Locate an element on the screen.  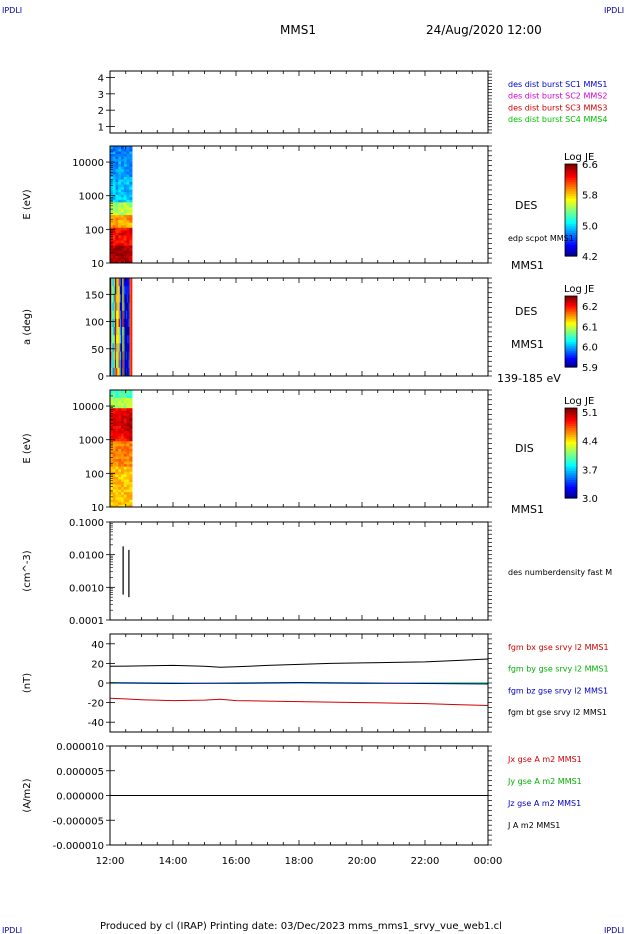
colorbar-tick-label: 6.1 is located at coordinates (590, 327).